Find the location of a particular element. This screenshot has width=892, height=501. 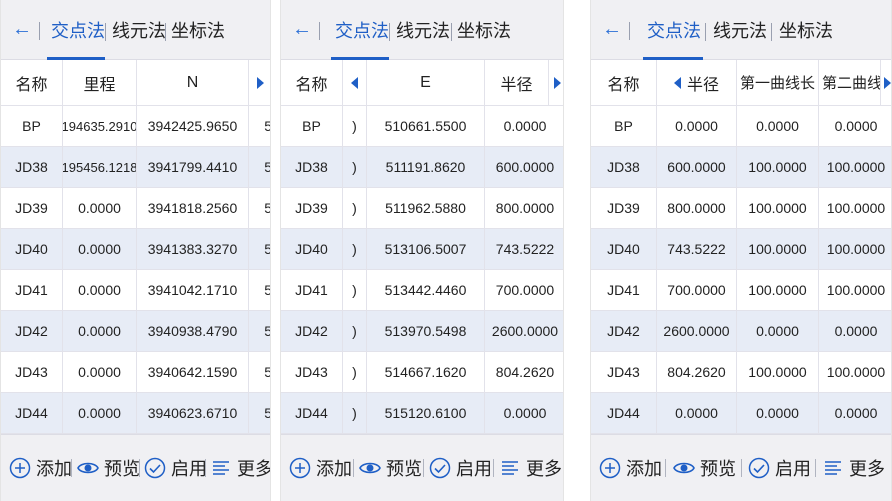

check-circle-icon is located at coordinates (155, 468).